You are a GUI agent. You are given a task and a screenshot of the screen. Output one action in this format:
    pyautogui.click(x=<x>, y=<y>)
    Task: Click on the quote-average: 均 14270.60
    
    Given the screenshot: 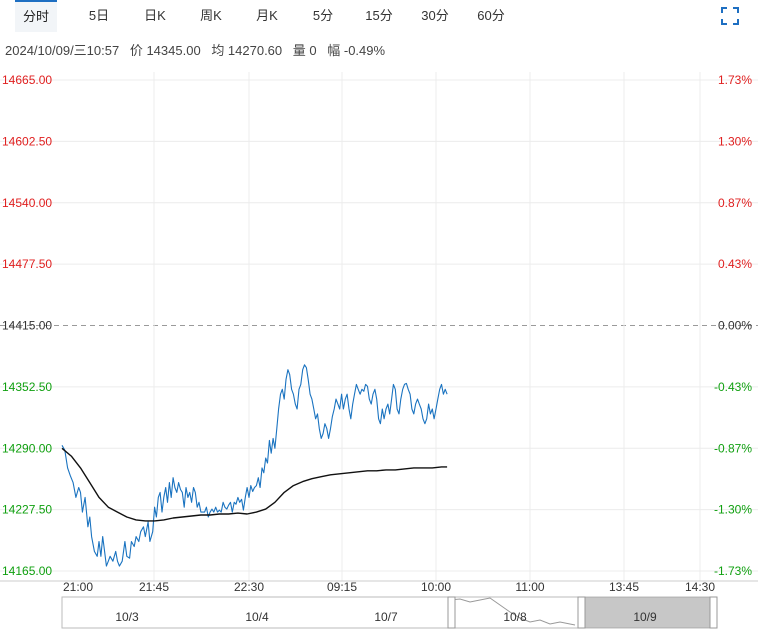 What is the action you would take?
    pyautogui.click(x=247, y=50)
    